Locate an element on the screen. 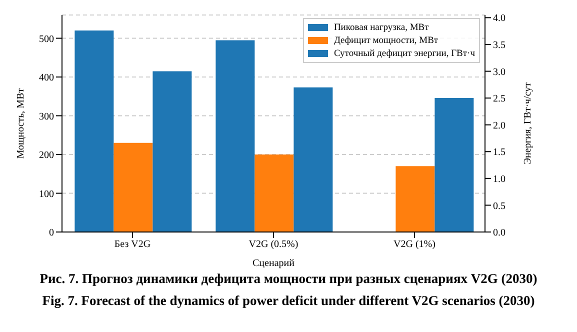 Image resolution: width=577 pixels, height=332 pixels. y2-tick-label: 4.0 is located at coordinates (499, 18).